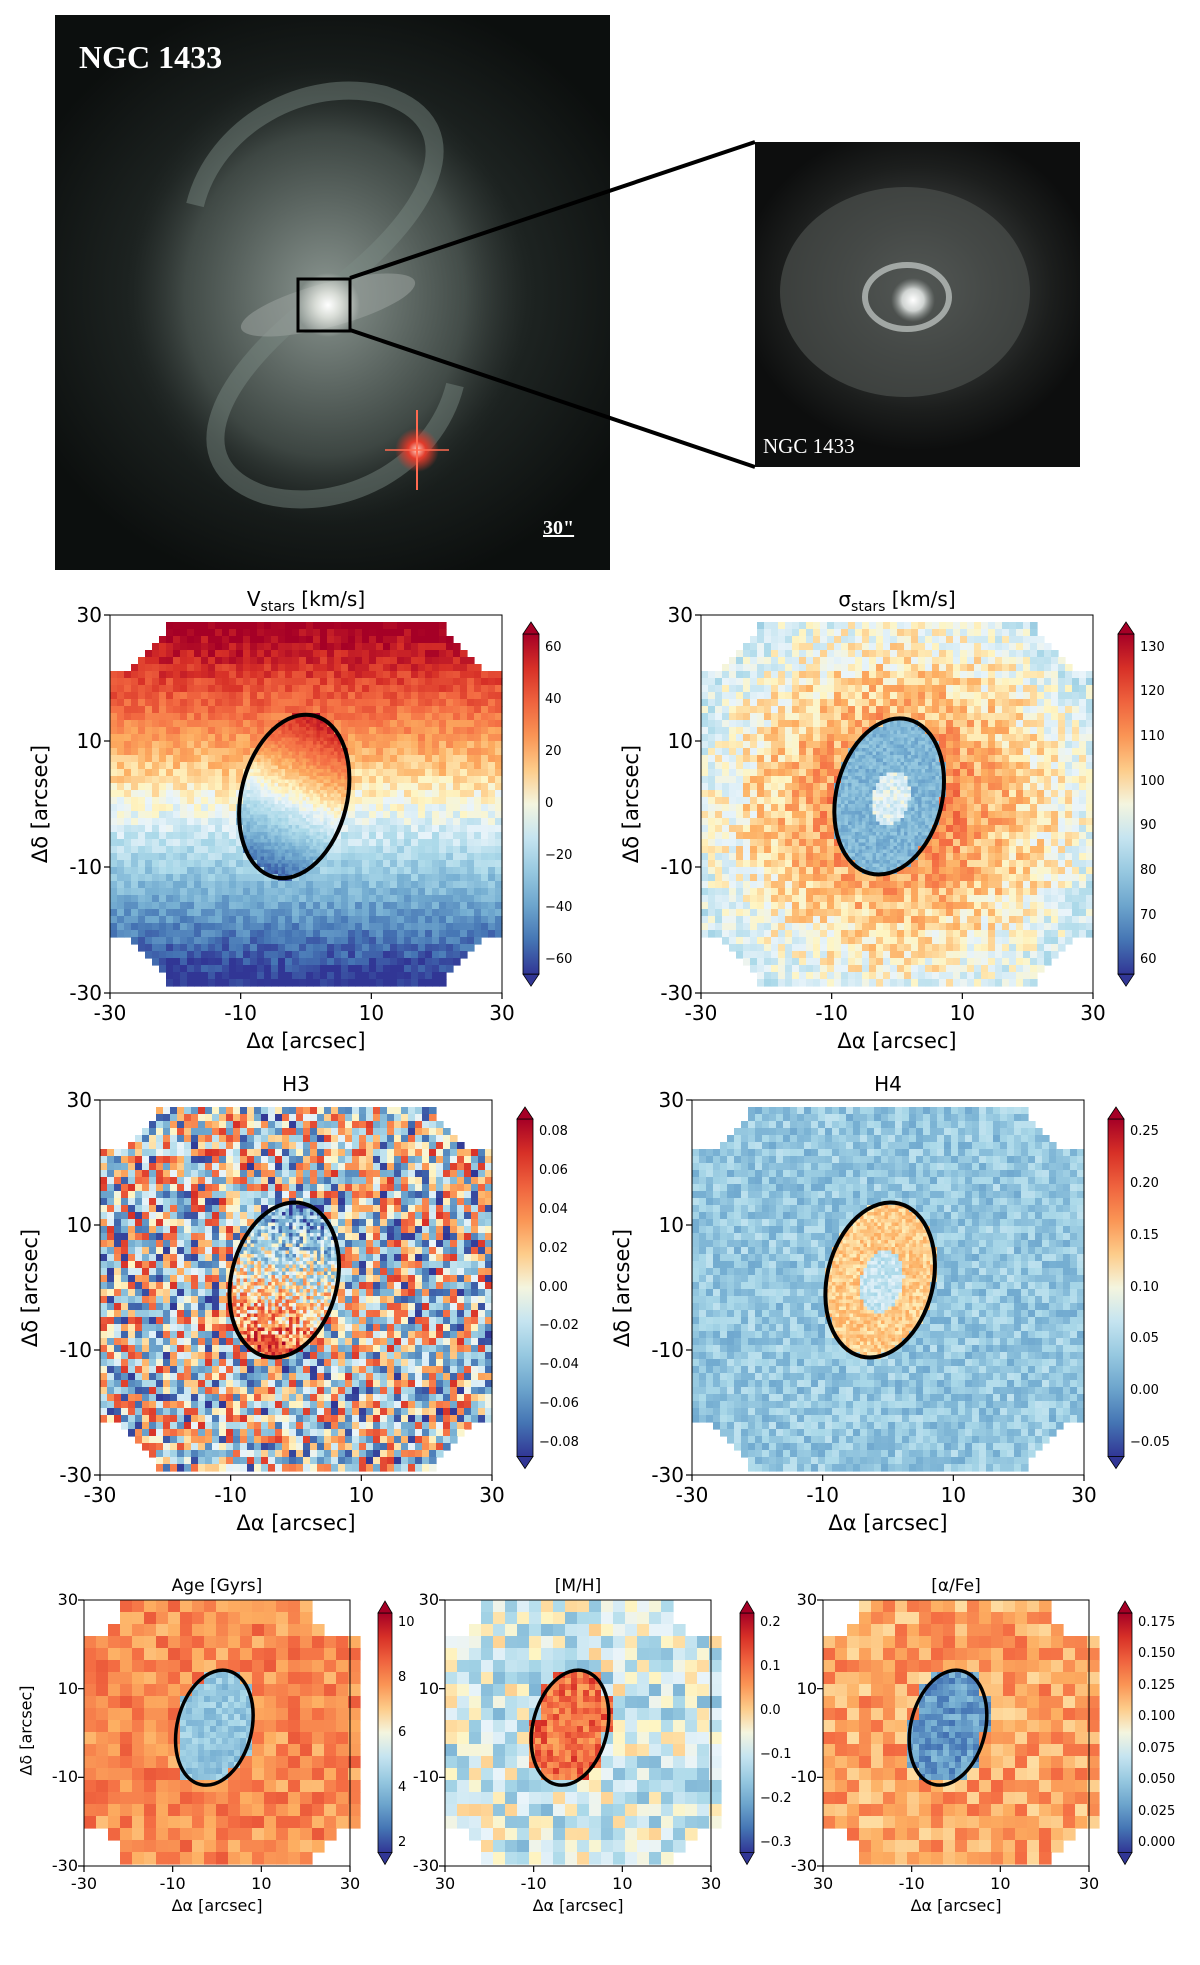 The width and height of the screenshot is (1200, 1965). I want to click on afe-bins, so click(961, 1732).